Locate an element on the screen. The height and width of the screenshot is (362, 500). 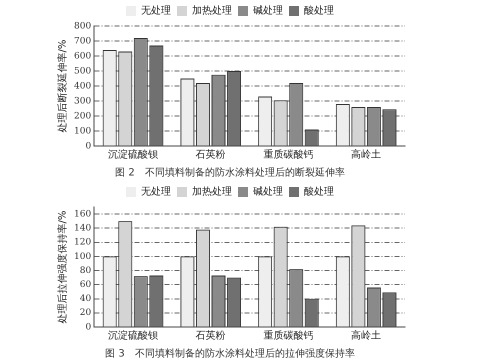
y-tick-label: 140 is located at coordinates (83, 229).